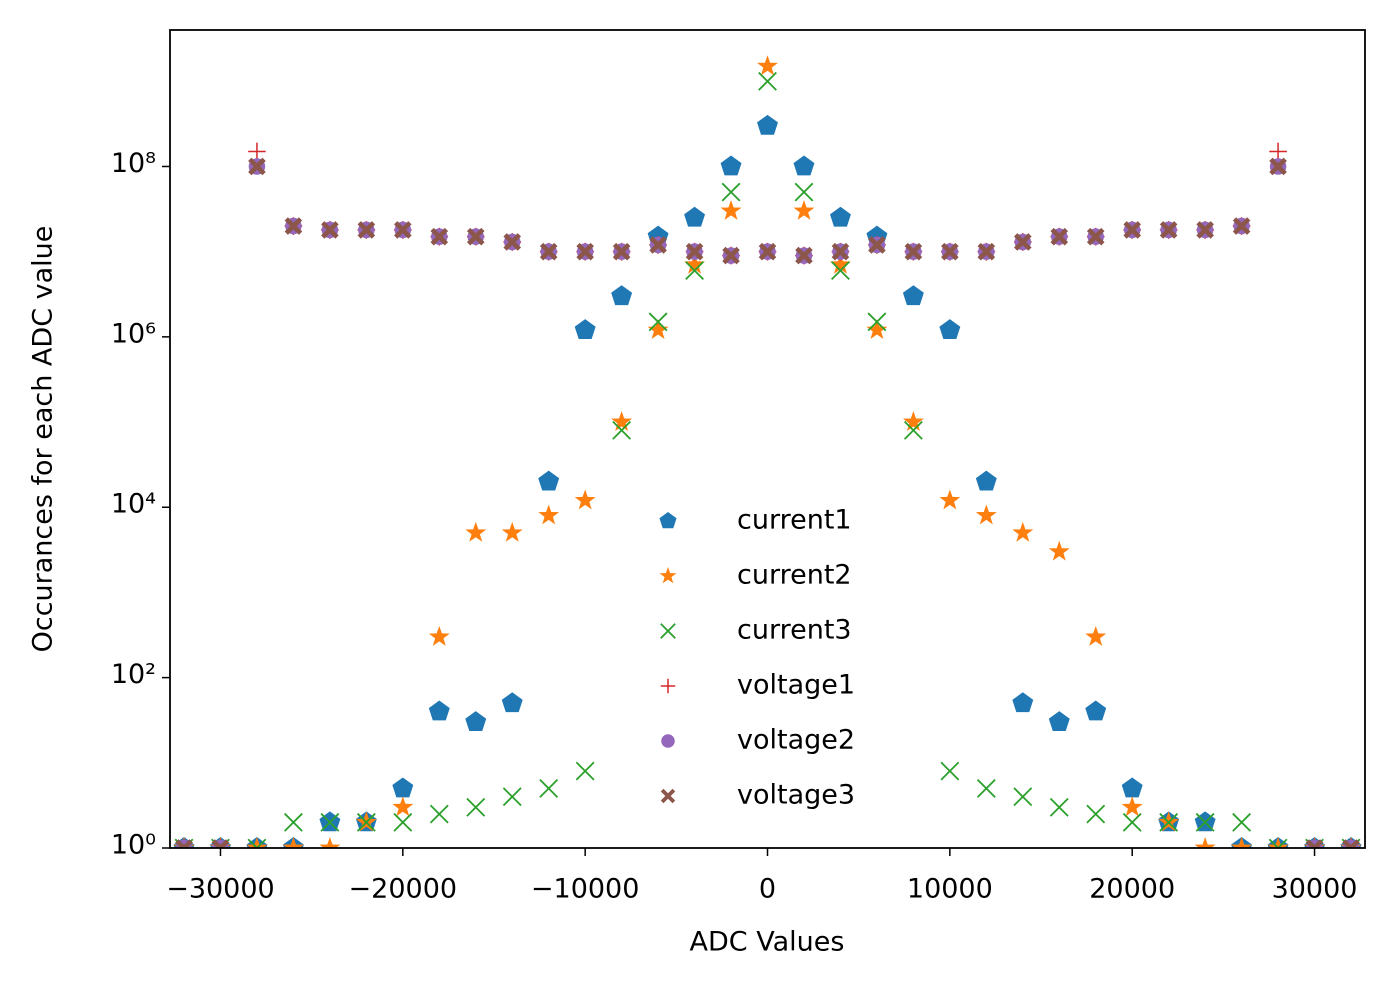 This screenshot has width=1400, height=989. Describe the element at coordinates (796, 795) in the screenshot. I see `legend-label: voltage3` at that location.